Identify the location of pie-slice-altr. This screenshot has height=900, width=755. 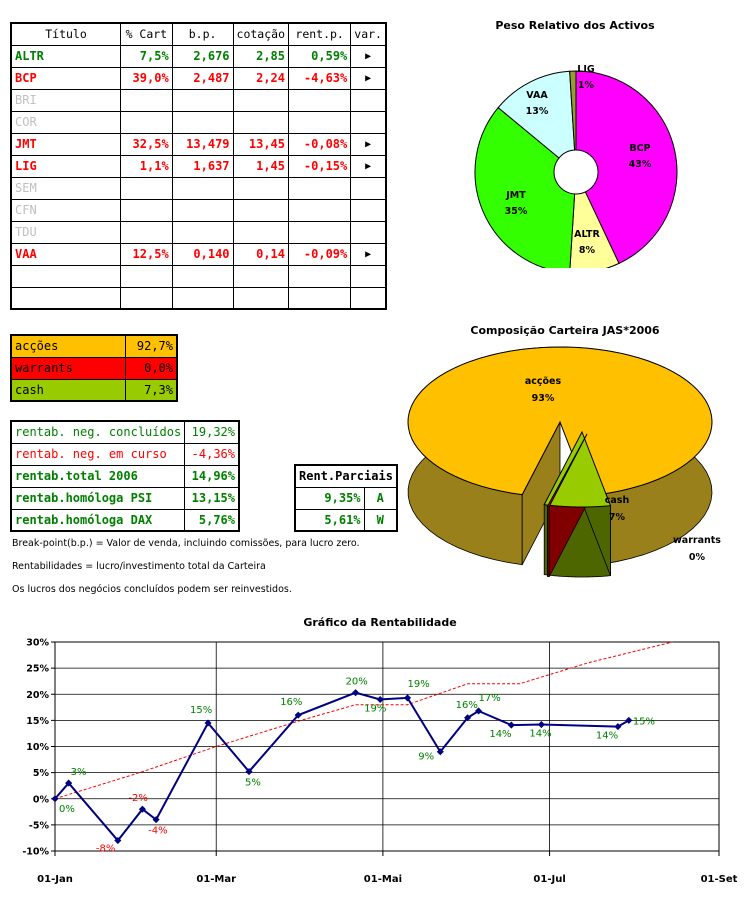
(594, 229).